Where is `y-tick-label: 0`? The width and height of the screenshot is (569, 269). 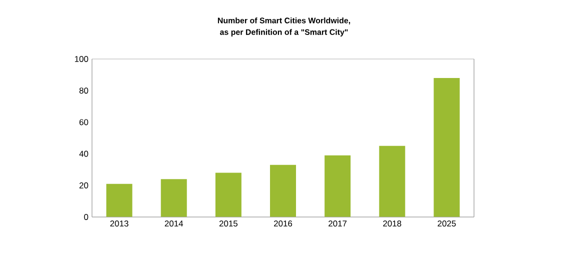 y-tick-label: 0 is located at coordinates (86, 217).